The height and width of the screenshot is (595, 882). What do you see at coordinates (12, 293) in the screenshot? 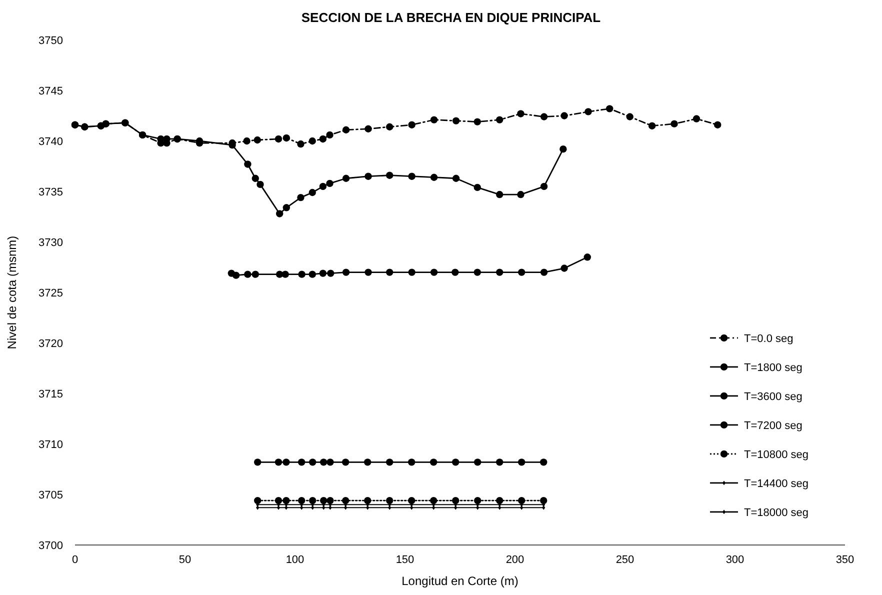
I see `y-axis-title: Nivel de cota (msnm)` at bounding box center [12, 293].